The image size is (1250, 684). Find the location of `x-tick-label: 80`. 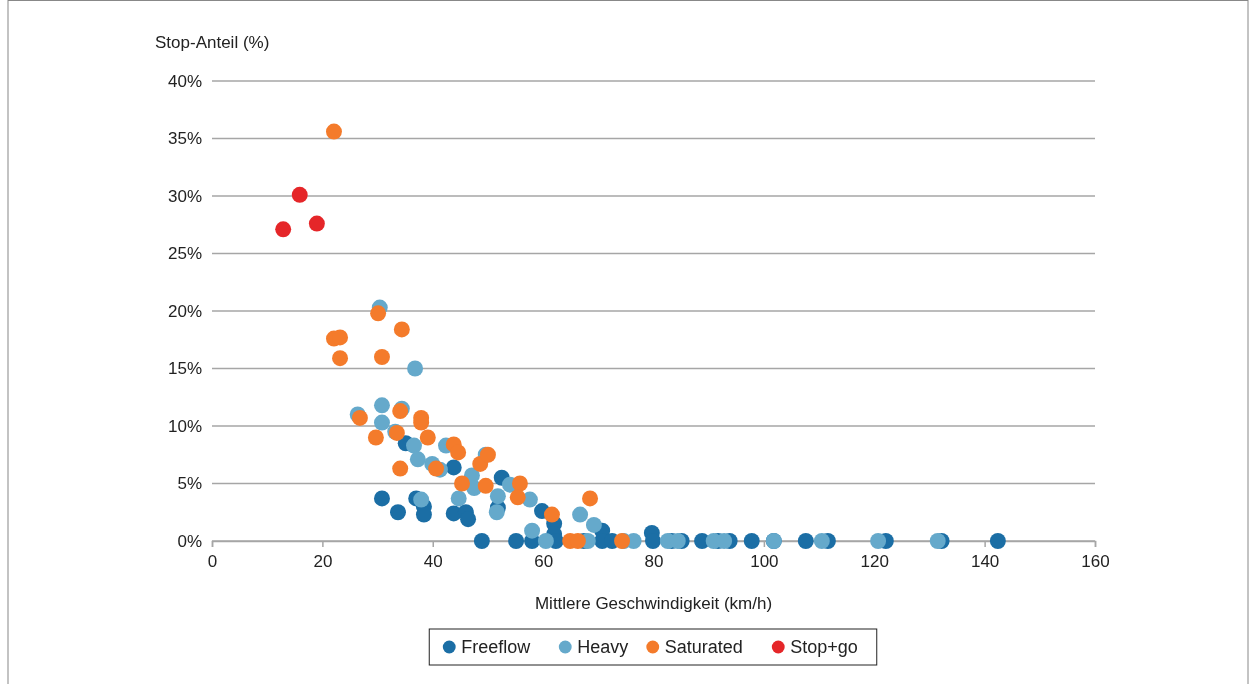

x-tick-label: 80 is located at coordinates (654, 562).